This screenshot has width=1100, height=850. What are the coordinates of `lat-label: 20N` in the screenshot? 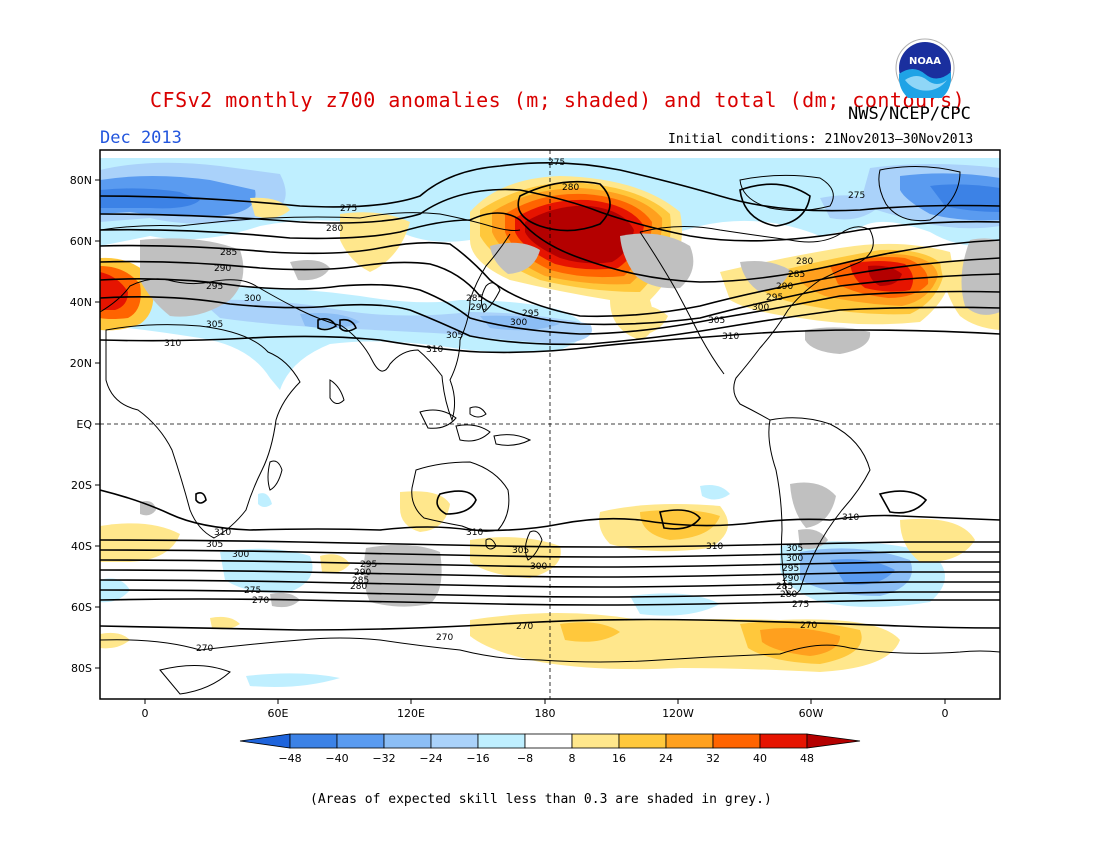 It's located at (81, 363).